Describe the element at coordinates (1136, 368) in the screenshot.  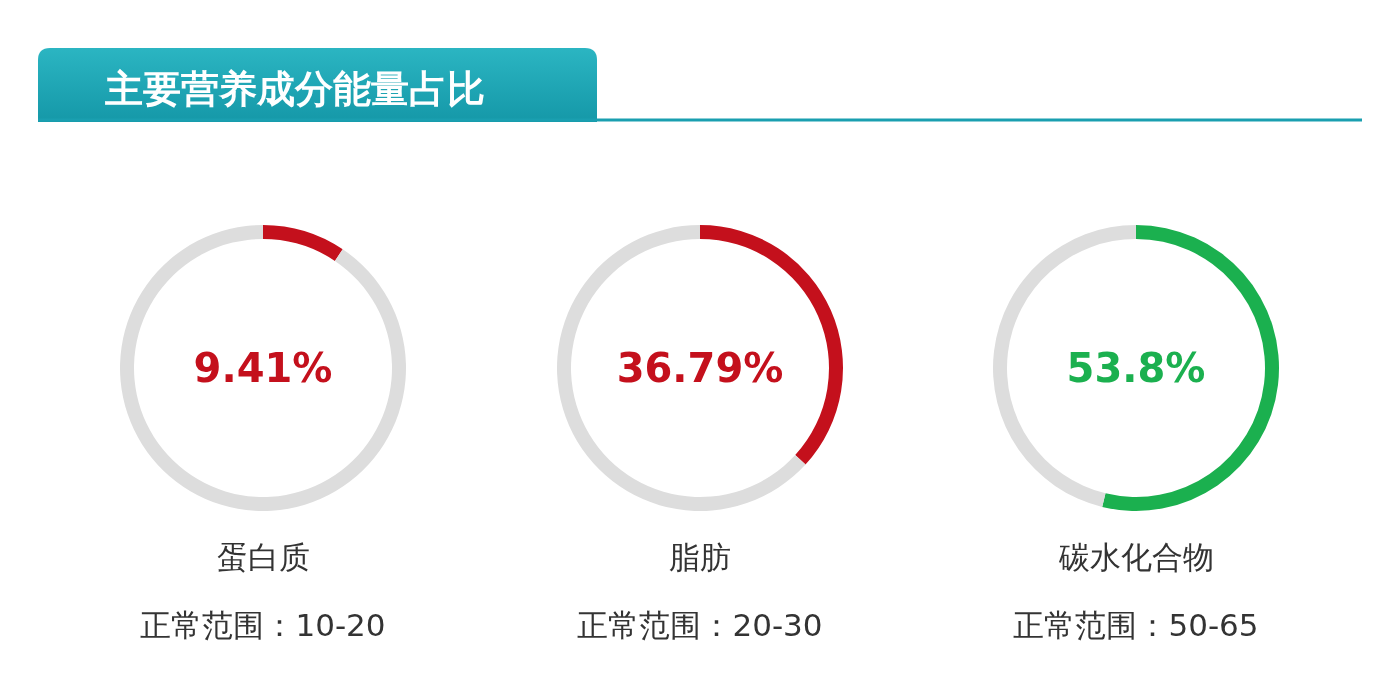
I see `text: 53.8%` at that location.